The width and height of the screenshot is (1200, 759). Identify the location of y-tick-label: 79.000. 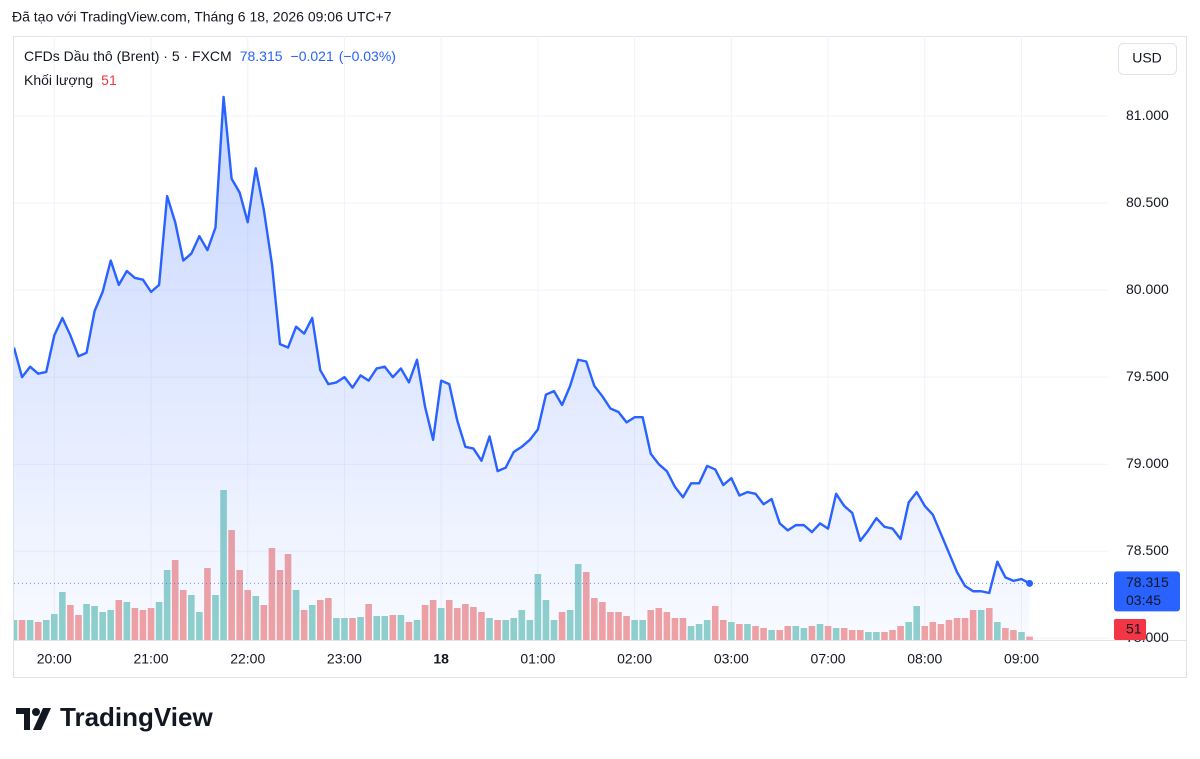
(1147, 463).